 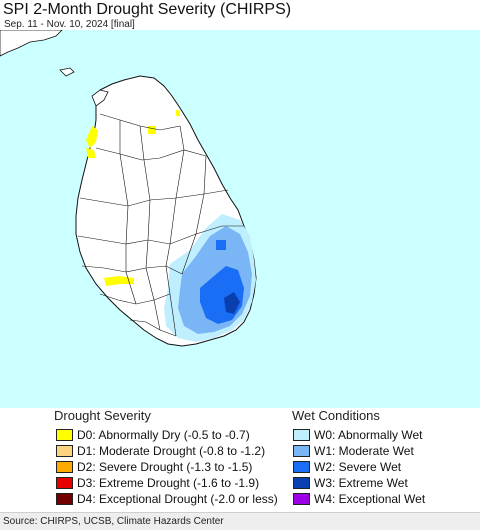 What do you see at coordinates (91, 153) in the screenshot?
I see `dry-d0-patch-west` at bounding box center [91, 153].